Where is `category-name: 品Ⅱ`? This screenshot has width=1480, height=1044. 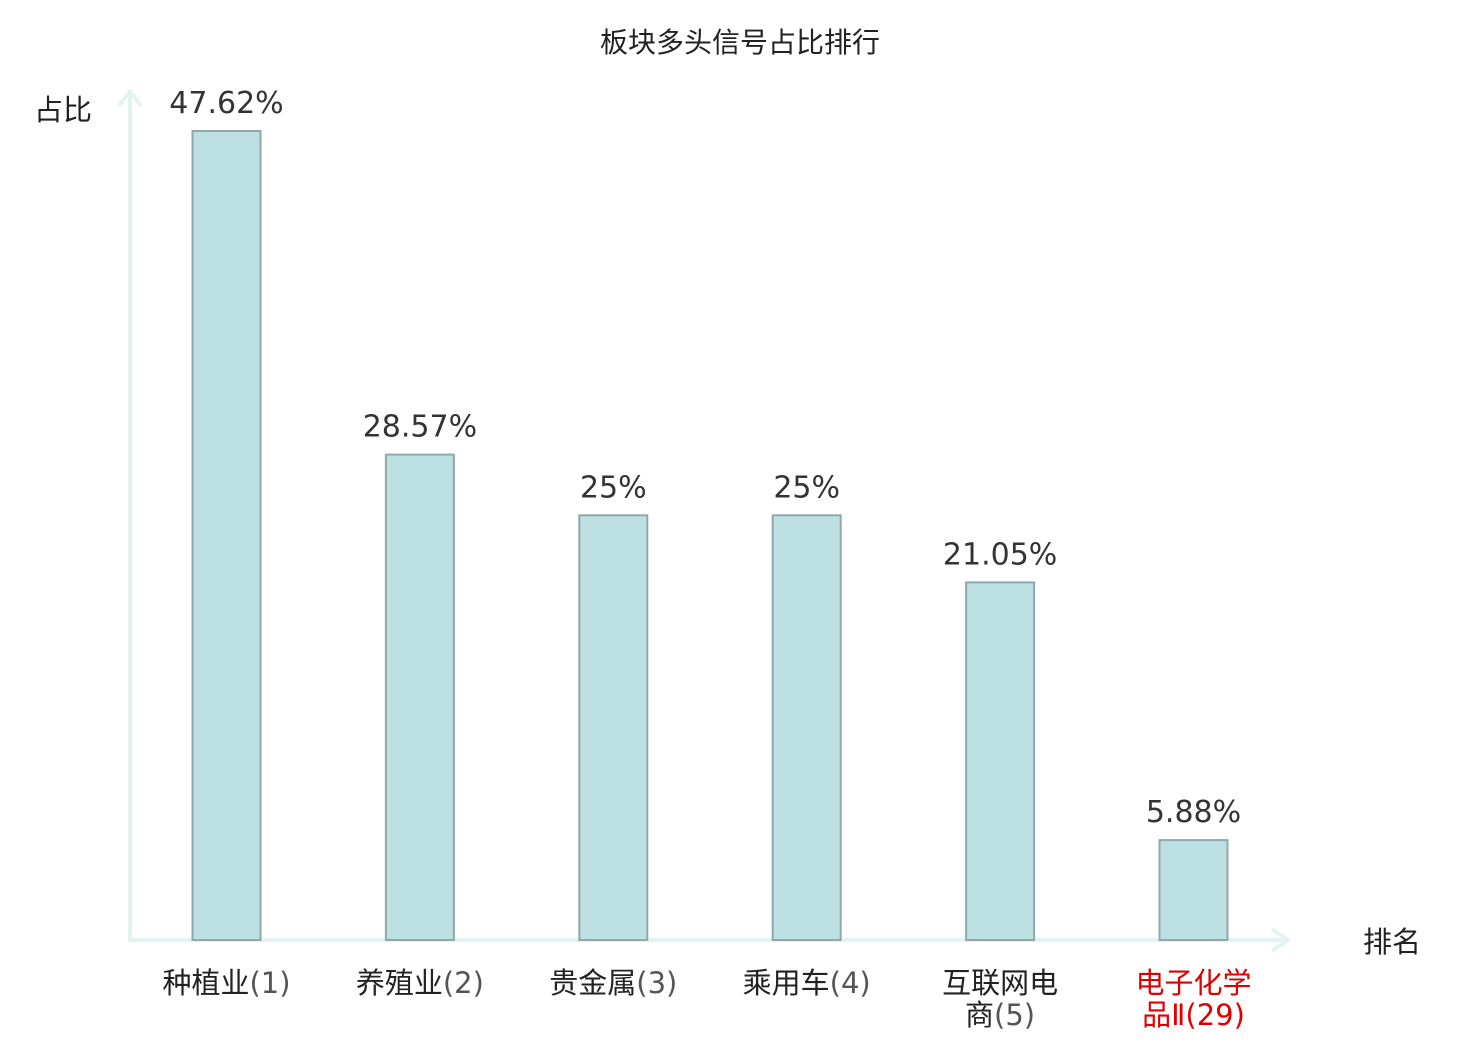
category-name: 品Ⅱ is located at coordinates (1163, 1015).